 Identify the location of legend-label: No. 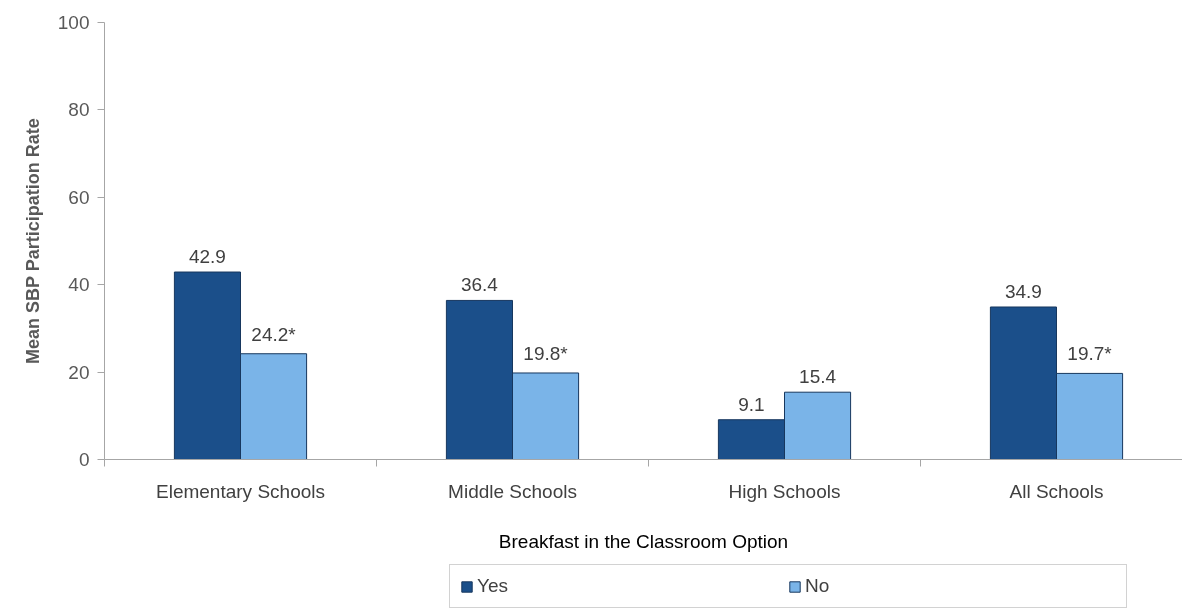
(818, 586).